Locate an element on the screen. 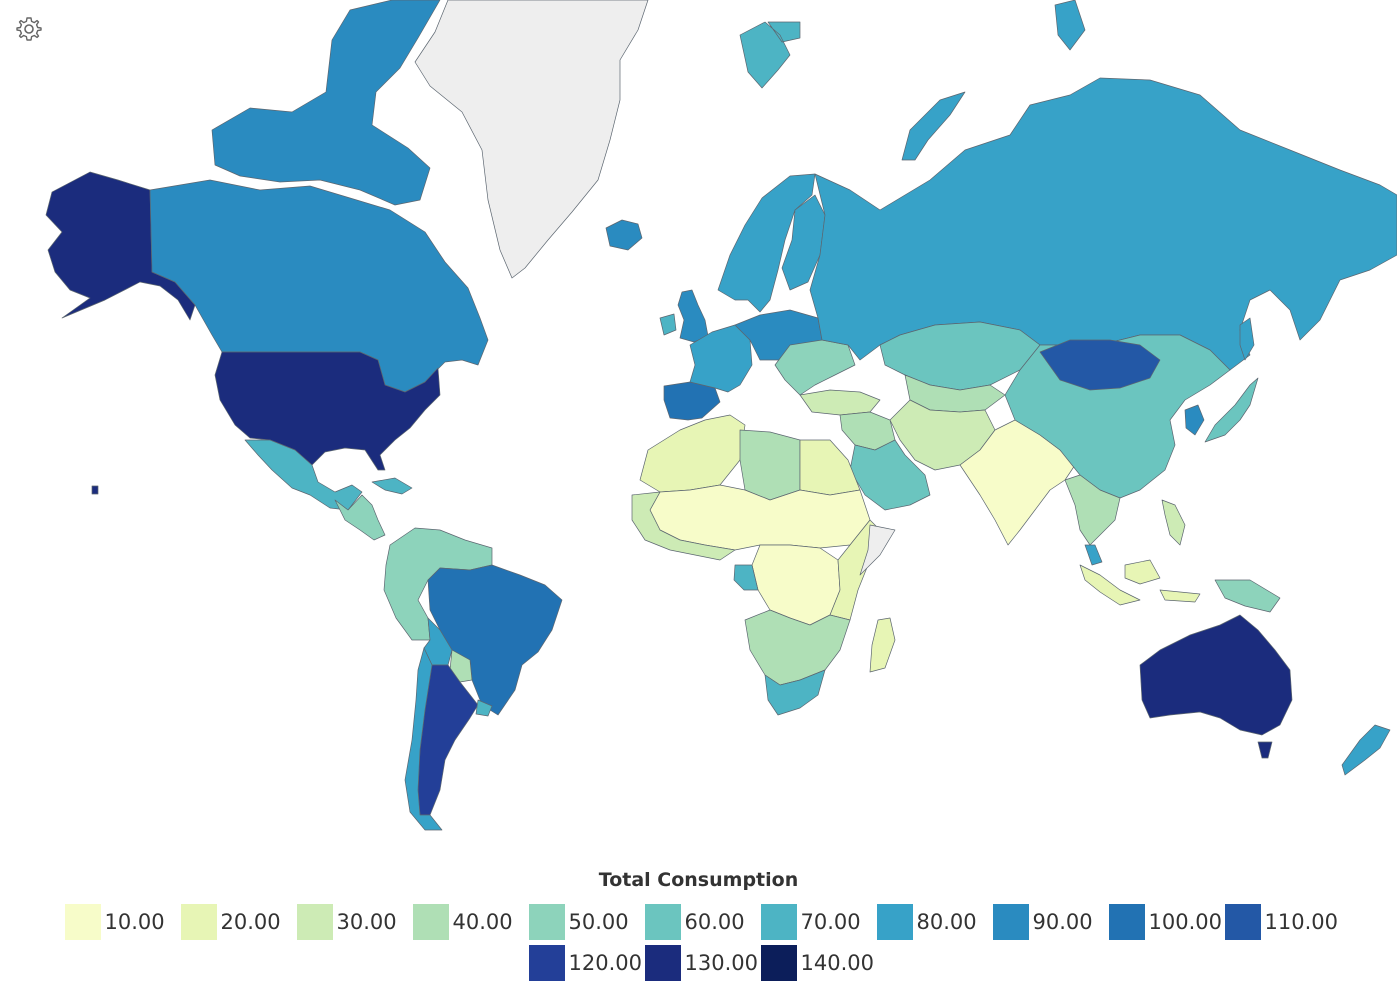 This screenshot has height=985, width=1397. legend-item: 120.00 is located at coordinates (585, 963).